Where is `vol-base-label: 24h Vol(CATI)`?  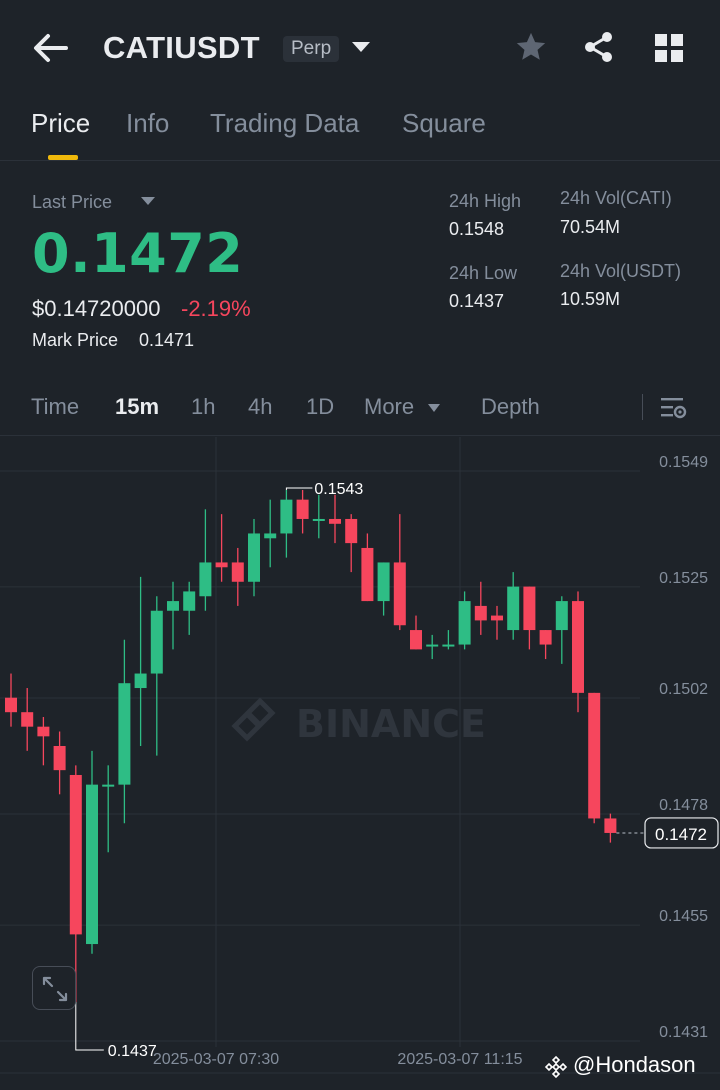
vol-base-label: 24h Vol(CATI) is located at coordinates (616, 198).